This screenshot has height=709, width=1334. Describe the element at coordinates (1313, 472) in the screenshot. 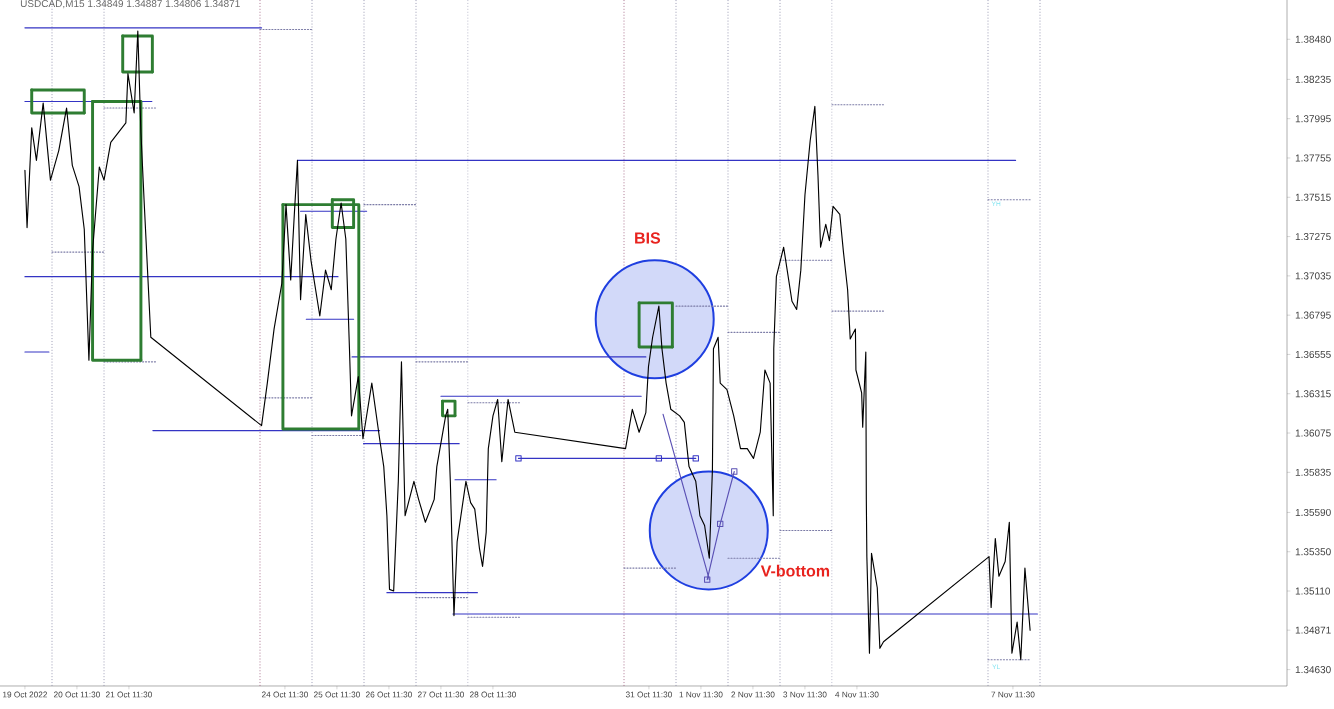

I see `y-tick-label: 1.35835` at that location.